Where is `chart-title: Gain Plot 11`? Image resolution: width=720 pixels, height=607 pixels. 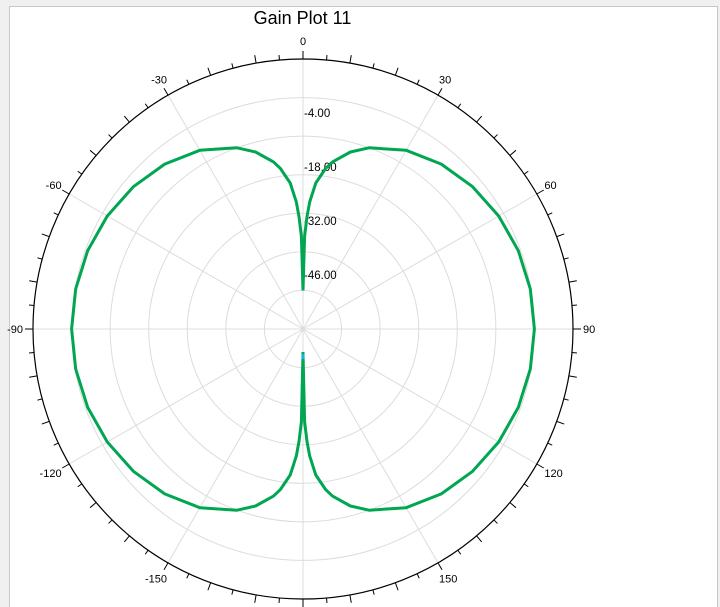 chart-title: Gain Plot 11 is located at coordinates (302, 18).